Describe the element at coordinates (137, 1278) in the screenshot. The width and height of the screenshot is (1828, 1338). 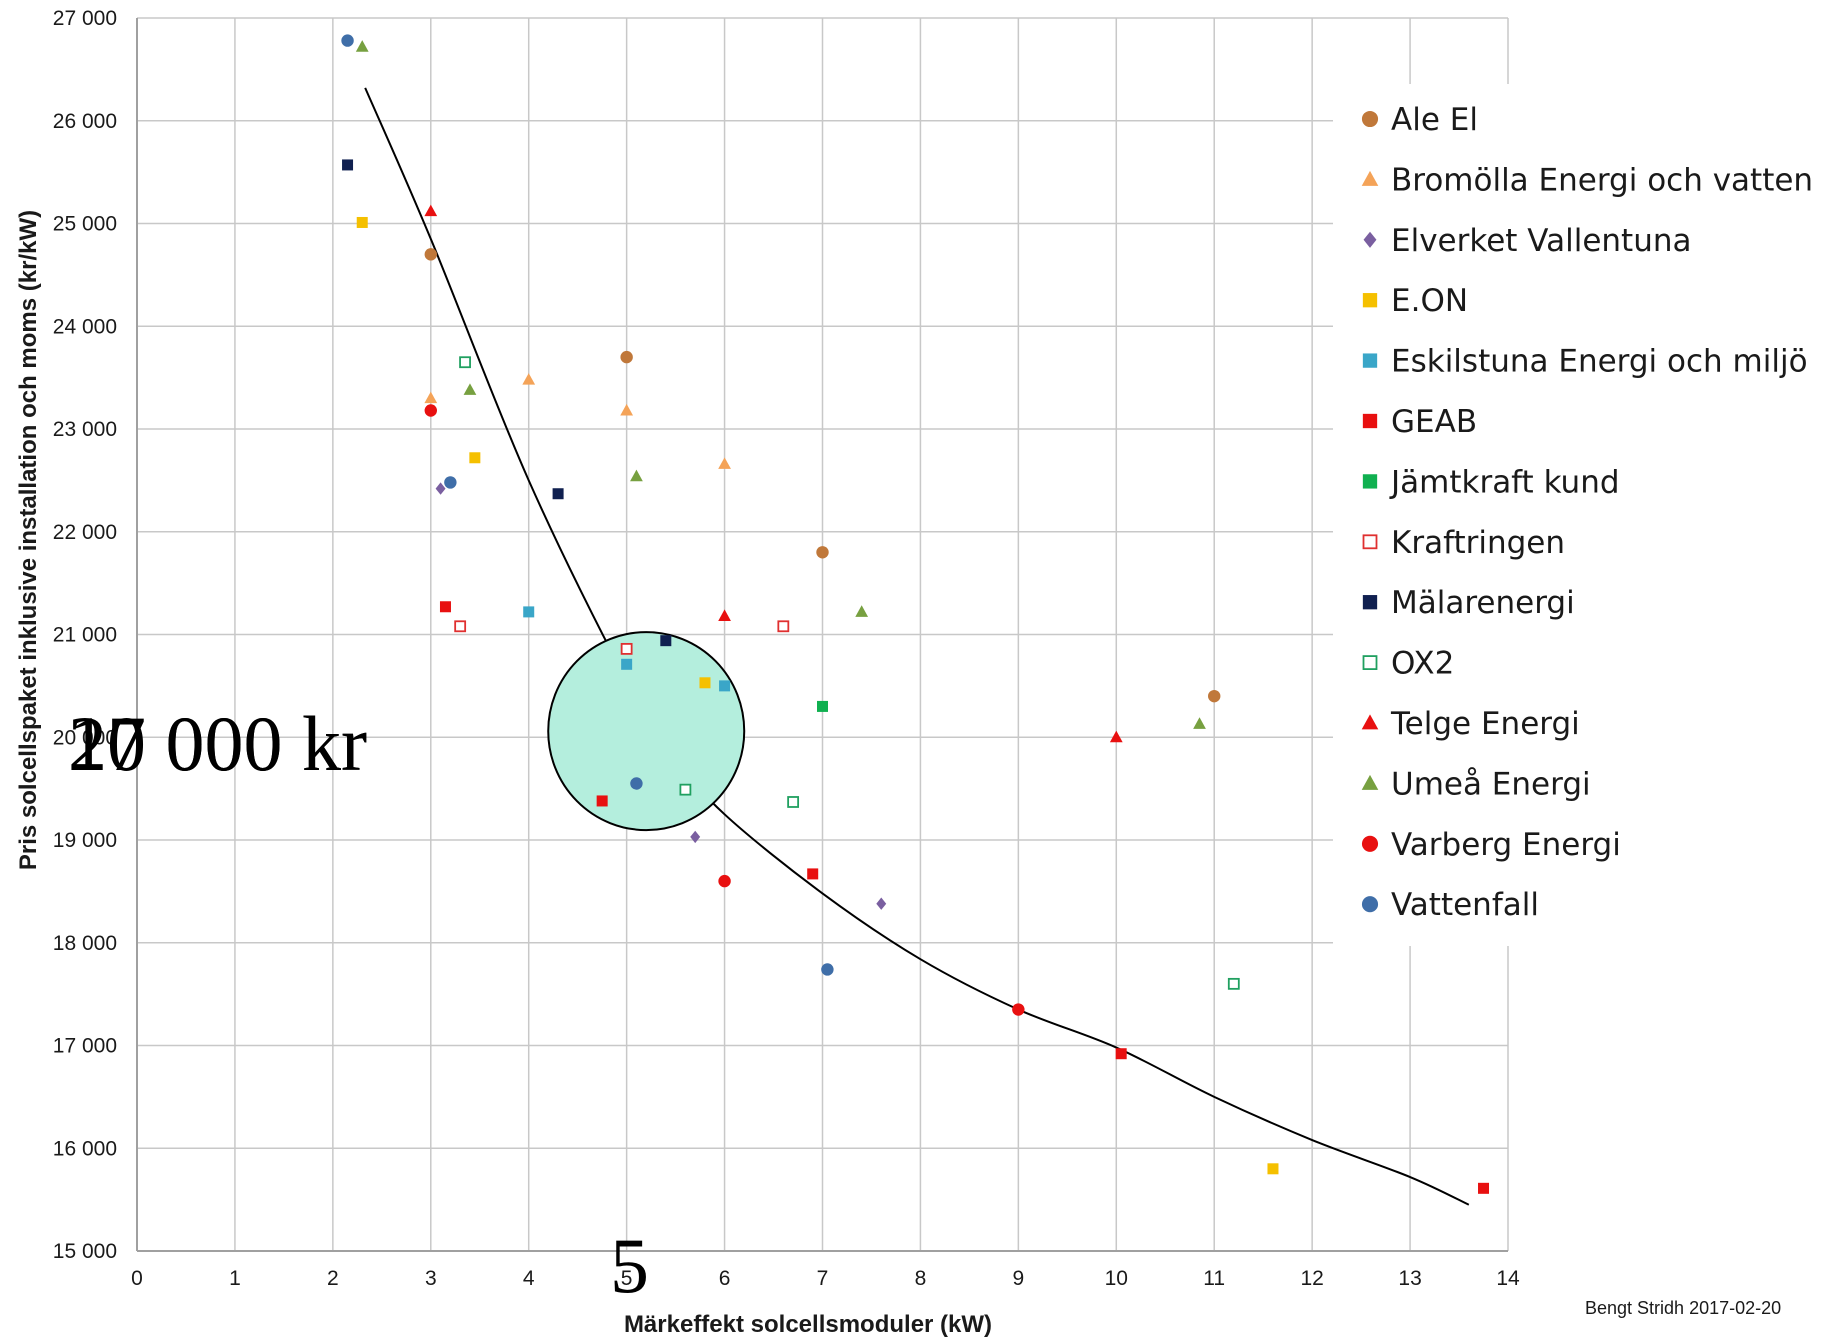
I see `x-tick-label: 0` at that location.